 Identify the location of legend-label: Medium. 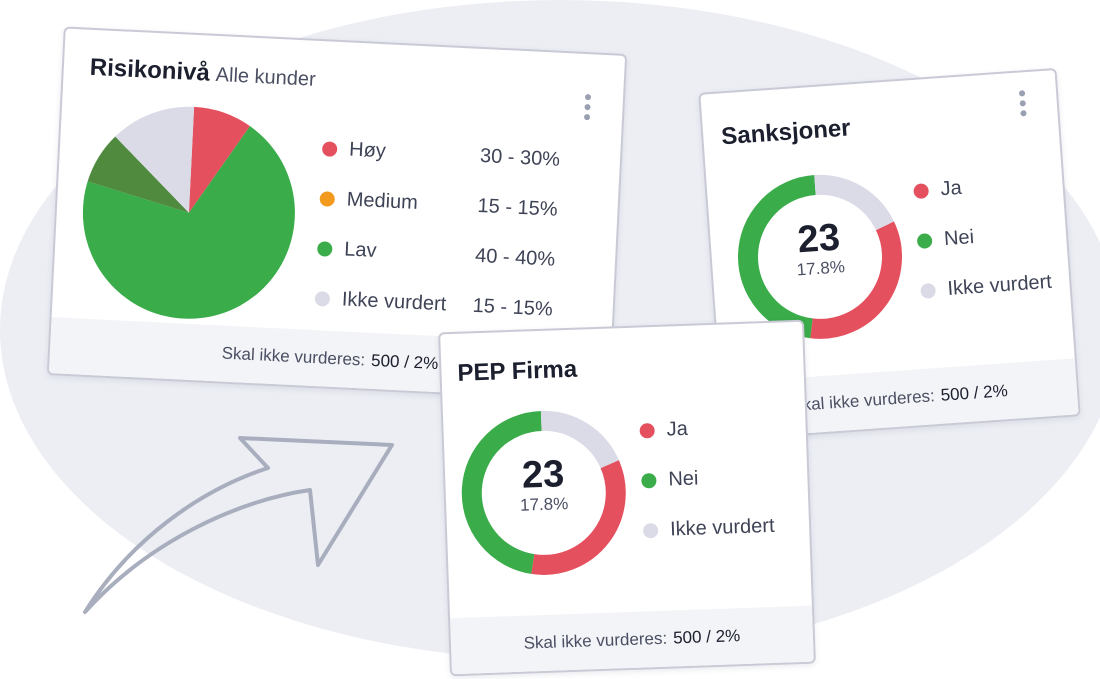
(382, 201).